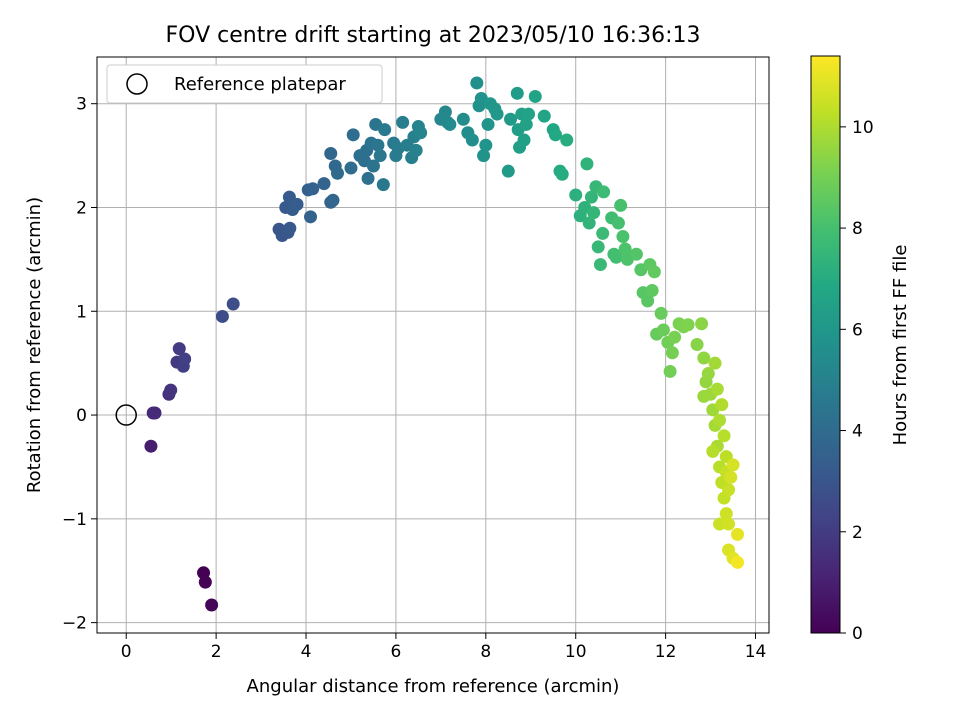 The image size is (960, 720). I want to click on legend: Reference platepar, so click(244, 84).